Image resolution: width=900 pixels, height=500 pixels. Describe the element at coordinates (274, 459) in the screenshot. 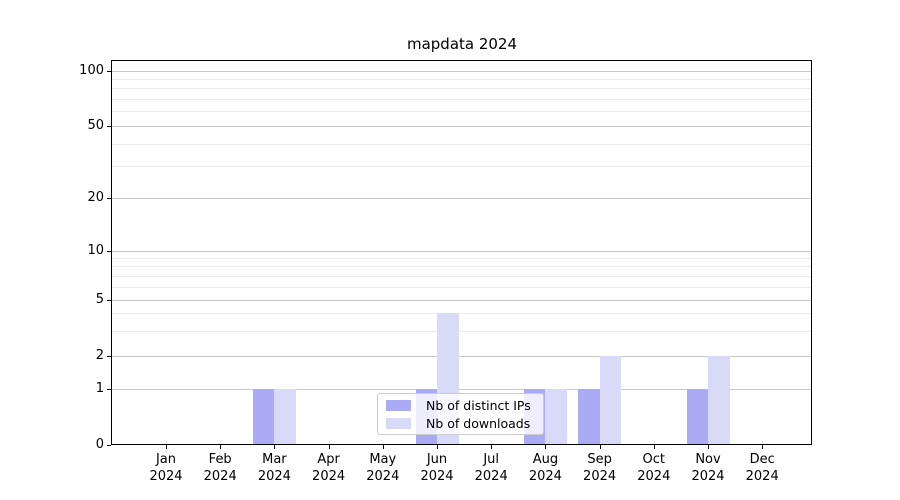

I see `x-tick-month: Mar` at that location.